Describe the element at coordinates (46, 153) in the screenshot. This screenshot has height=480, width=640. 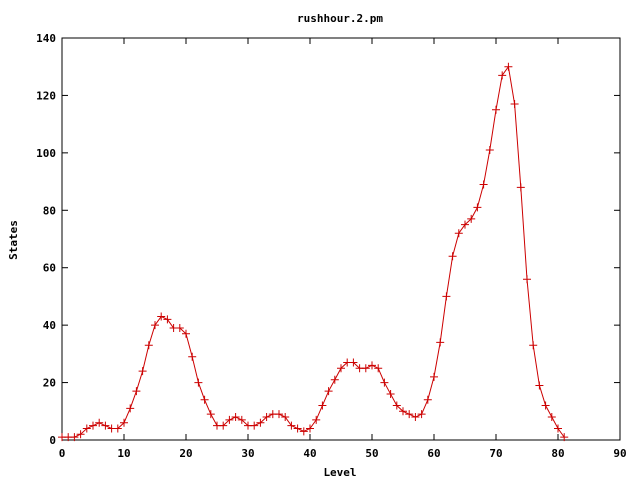
I see `y-tick-label: 100` at that location.